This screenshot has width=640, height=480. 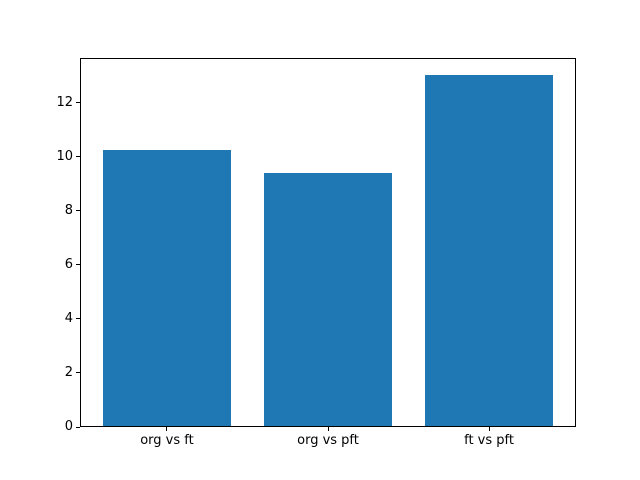 I want to click on y-tick-label: 2, so click(x=68, y=372).